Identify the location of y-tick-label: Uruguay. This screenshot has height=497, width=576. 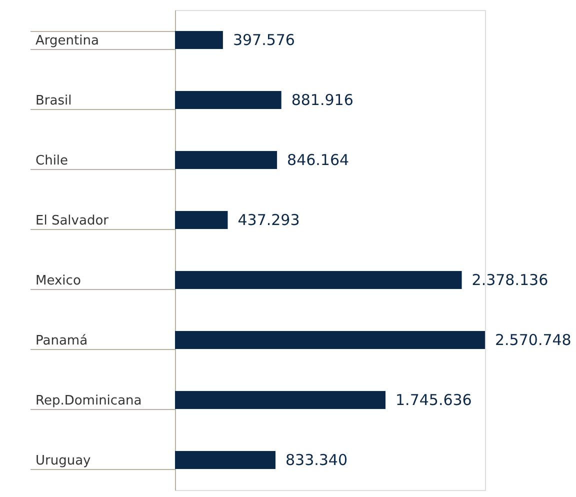
(64, 461).